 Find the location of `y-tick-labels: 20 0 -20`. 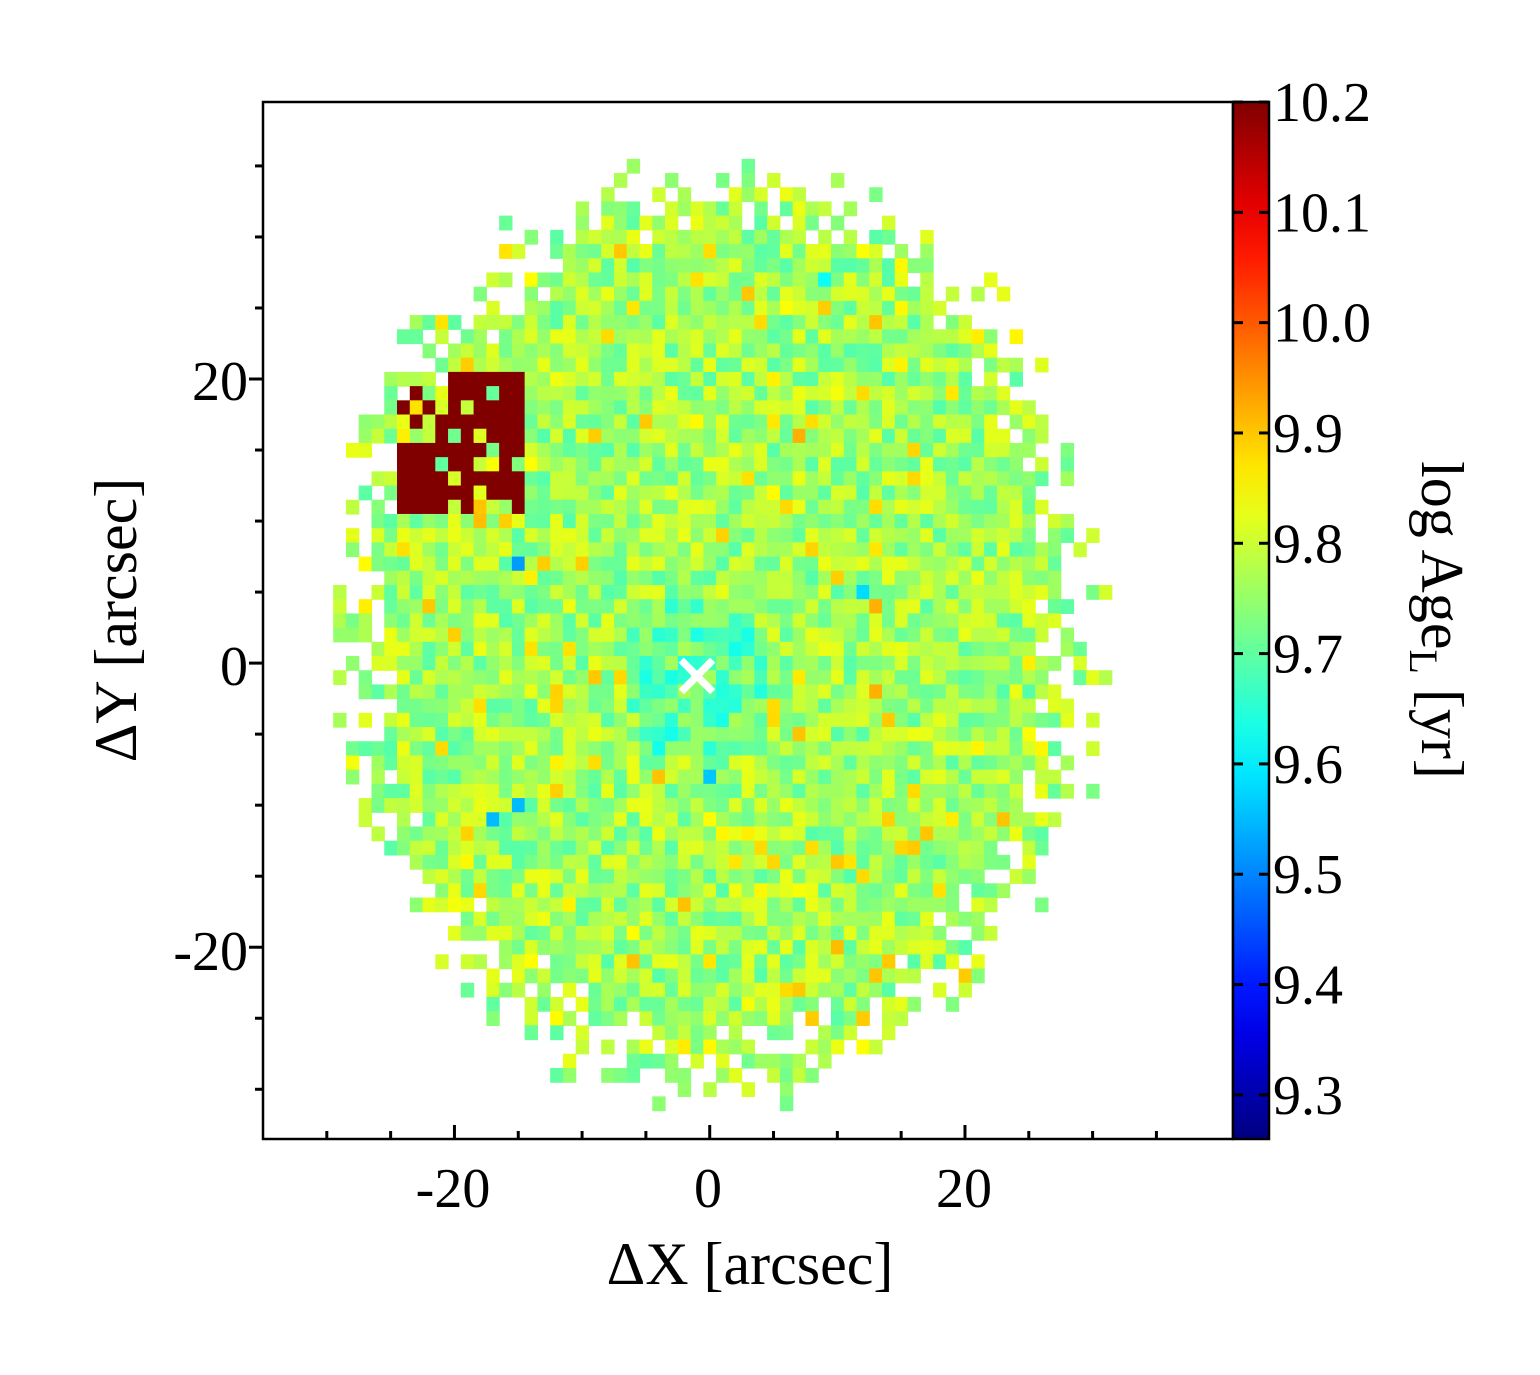

y-tick-labels: 20 0 -20 is located at coordinates (210, 667).